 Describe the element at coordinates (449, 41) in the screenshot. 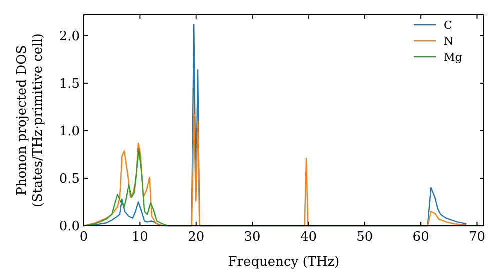

I see `legend-label: N` at that location.